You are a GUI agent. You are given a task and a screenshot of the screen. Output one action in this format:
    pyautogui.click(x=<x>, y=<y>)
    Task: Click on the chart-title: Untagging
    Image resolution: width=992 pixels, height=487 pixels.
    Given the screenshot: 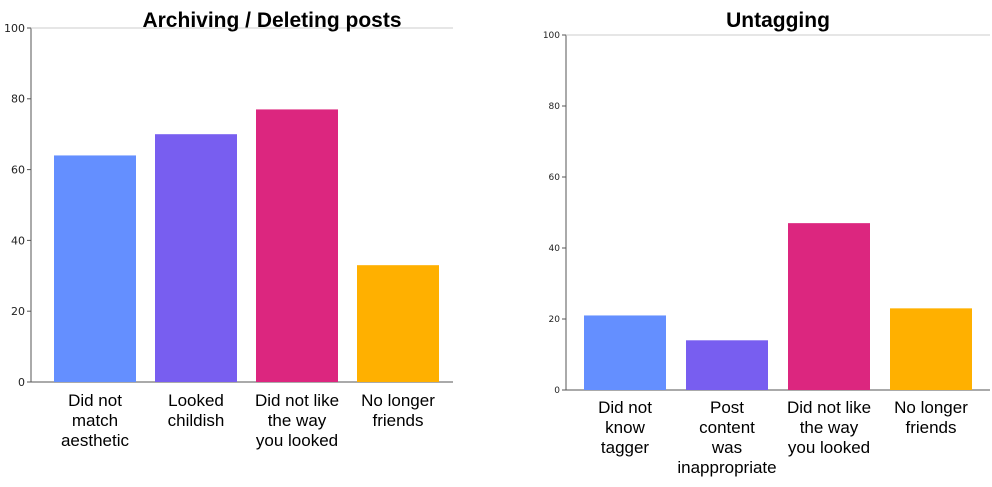 What is the action you would take?
    pyautogui.click(x=778, y=20)
    